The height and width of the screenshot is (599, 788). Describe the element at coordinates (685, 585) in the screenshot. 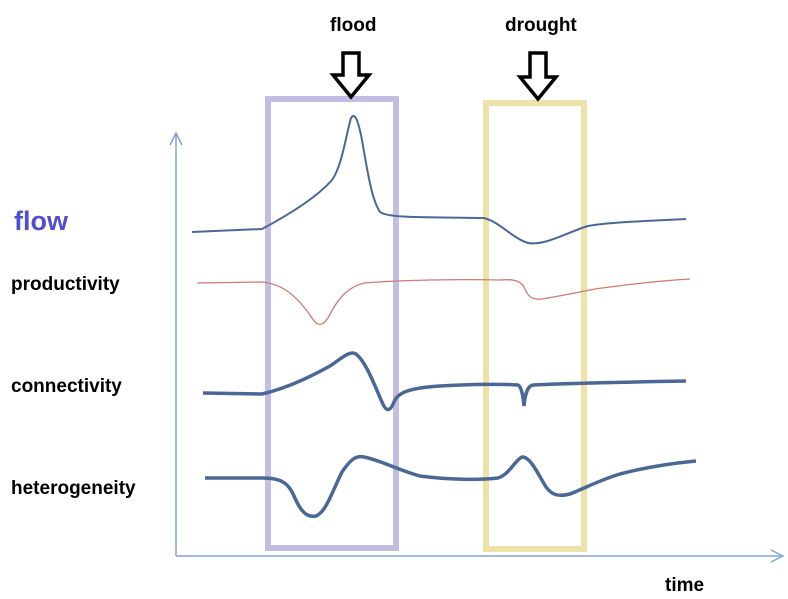

I see `time-axis-label: time` at that location.